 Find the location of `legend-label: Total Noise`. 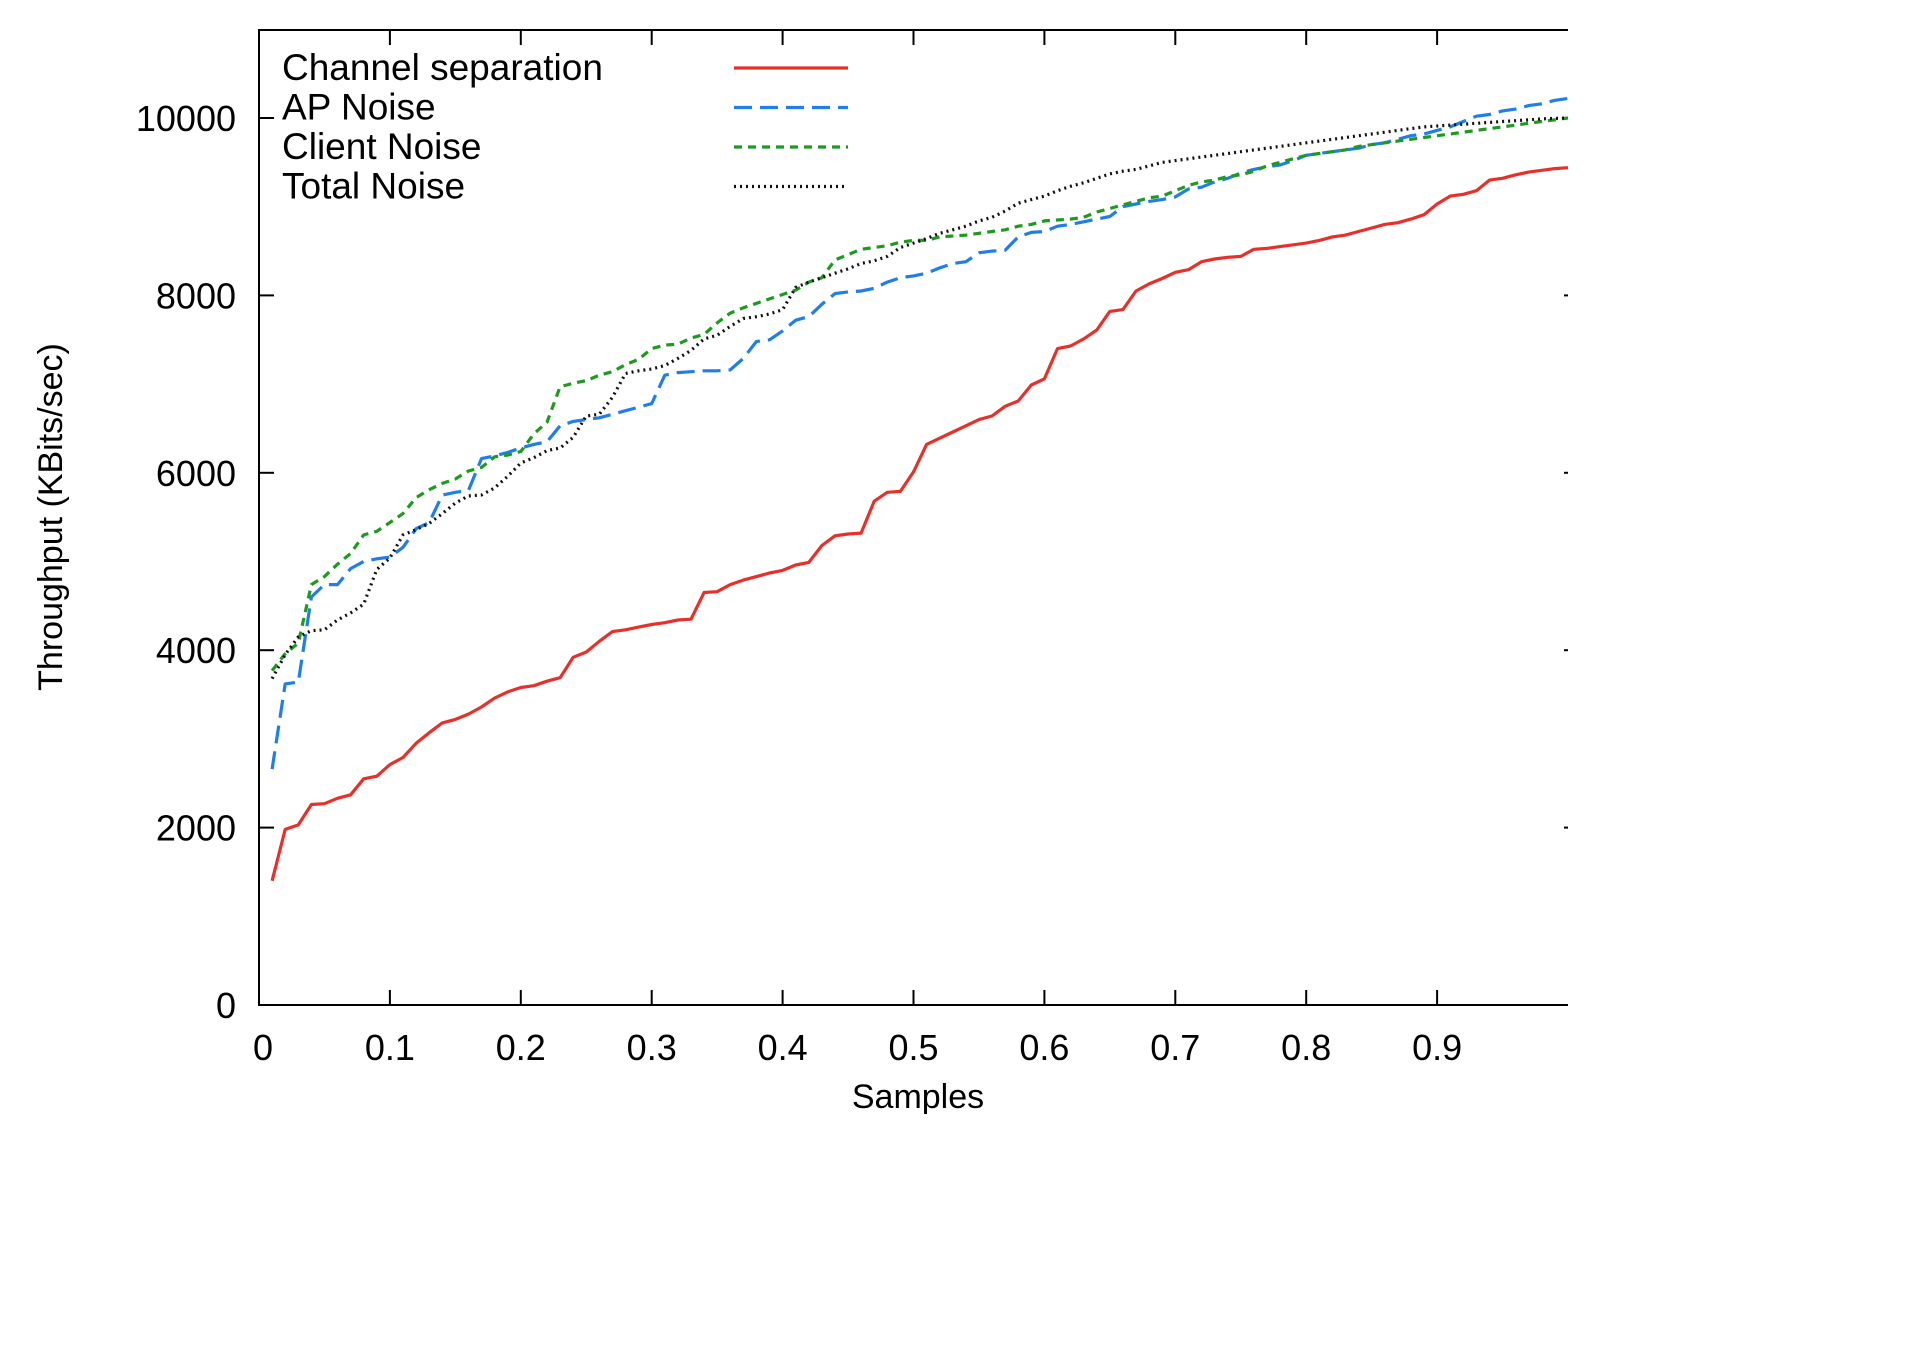

legend-label: Total Noise is located at coordinates (373, 186).